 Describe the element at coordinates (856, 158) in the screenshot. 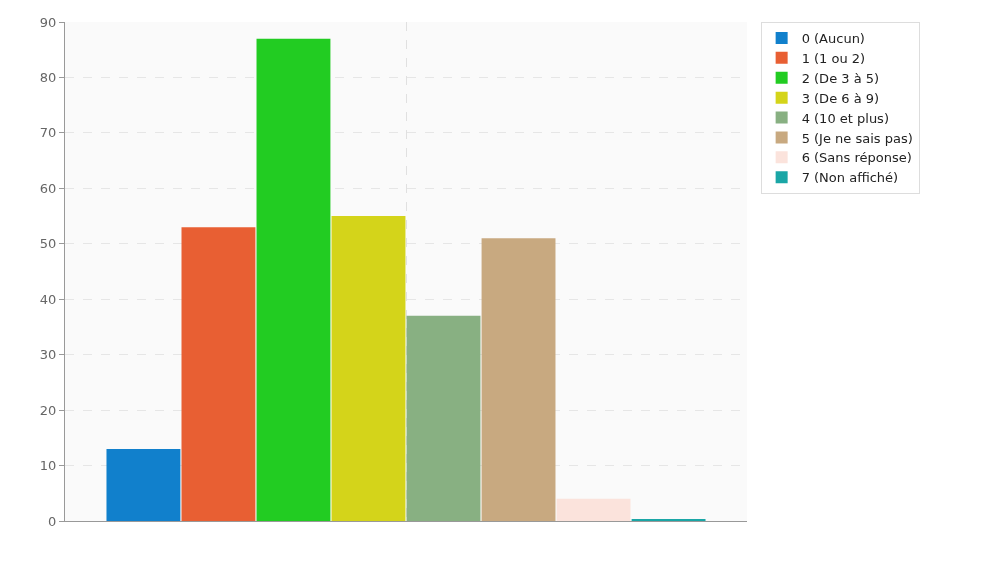

I see `legend-label: 6 (Sans réponse)` at that location.